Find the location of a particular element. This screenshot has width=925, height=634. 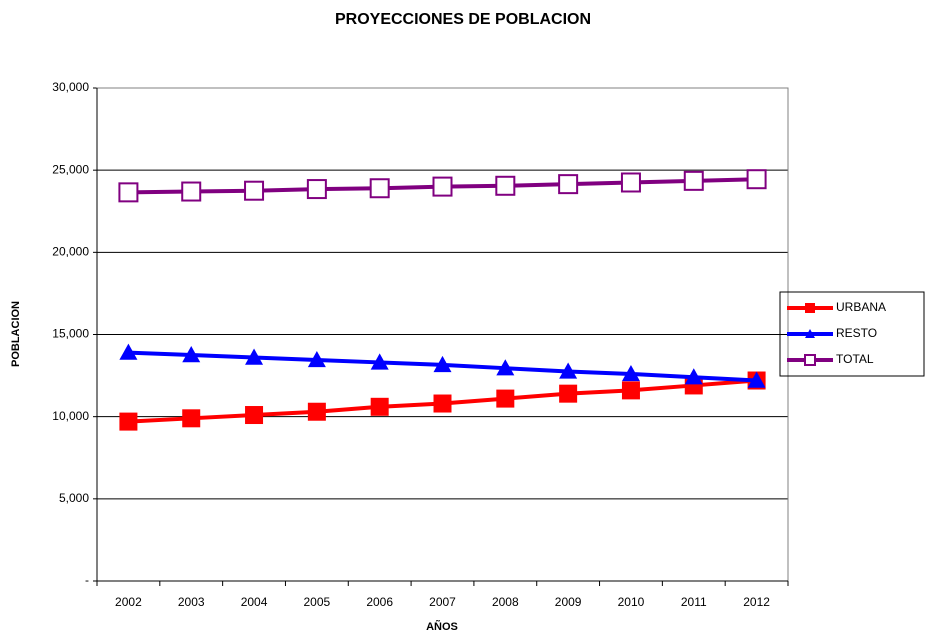

y-tick-label: 20,000 is located at coordinates (70, 252).